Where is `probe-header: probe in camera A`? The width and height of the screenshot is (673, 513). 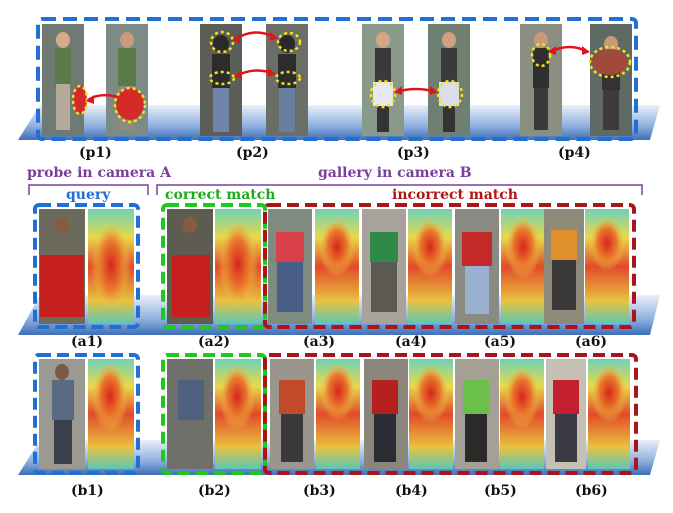 probe-header: probe in camera A is located at coordinates (99, 173).